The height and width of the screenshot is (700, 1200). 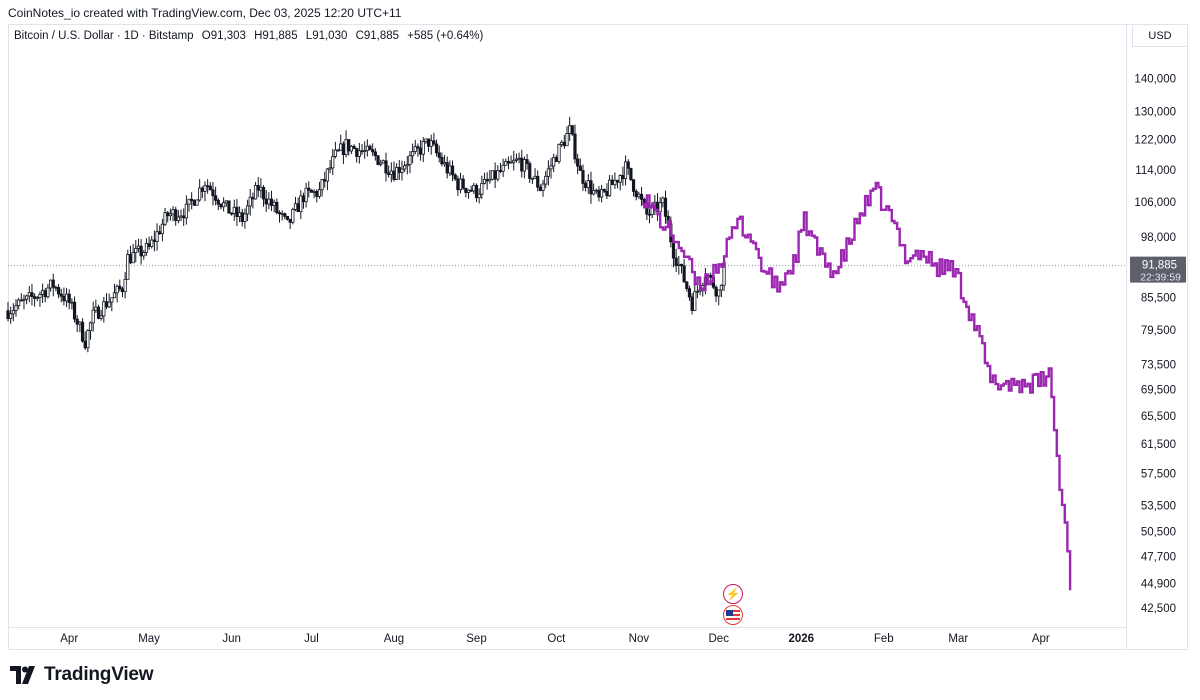 What do you see at coordinates (22, 675) in the screenshot?
I see `tradingview-logo-icon` at bounding box center [22, 675].